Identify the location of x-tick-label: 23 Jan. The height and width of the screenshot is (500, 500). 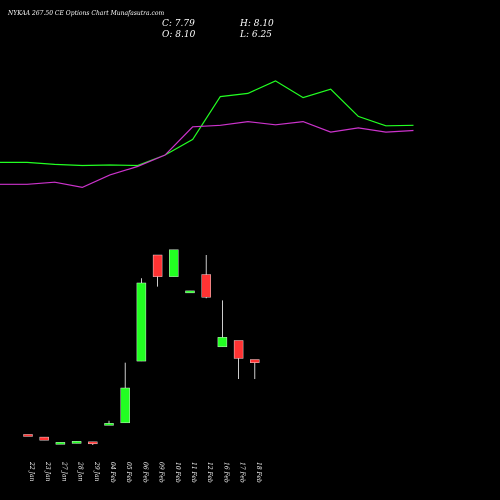
(47, 471).